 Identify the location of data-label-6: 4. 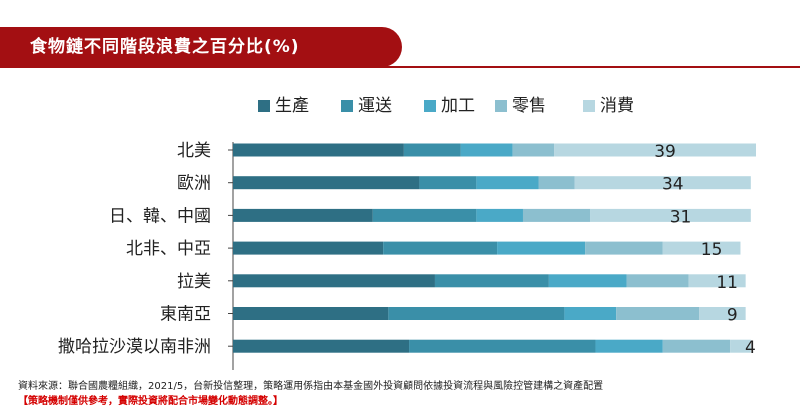
(750, 348).